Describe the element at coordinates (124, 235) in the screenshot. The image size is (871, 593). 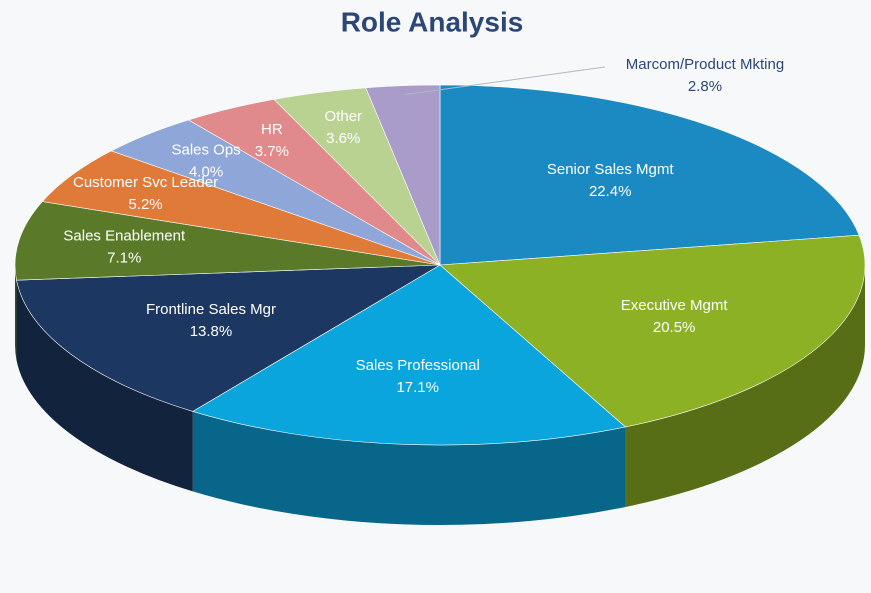
I see `slice-label: Sales Enablement` at that location.